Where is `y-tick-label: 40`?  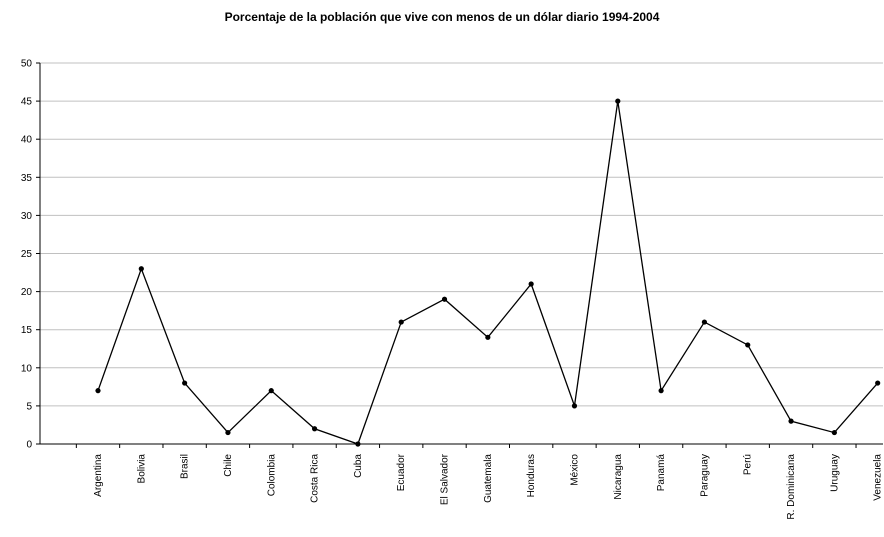 y-tick-label: 40 is located at coordinates (27, 140).